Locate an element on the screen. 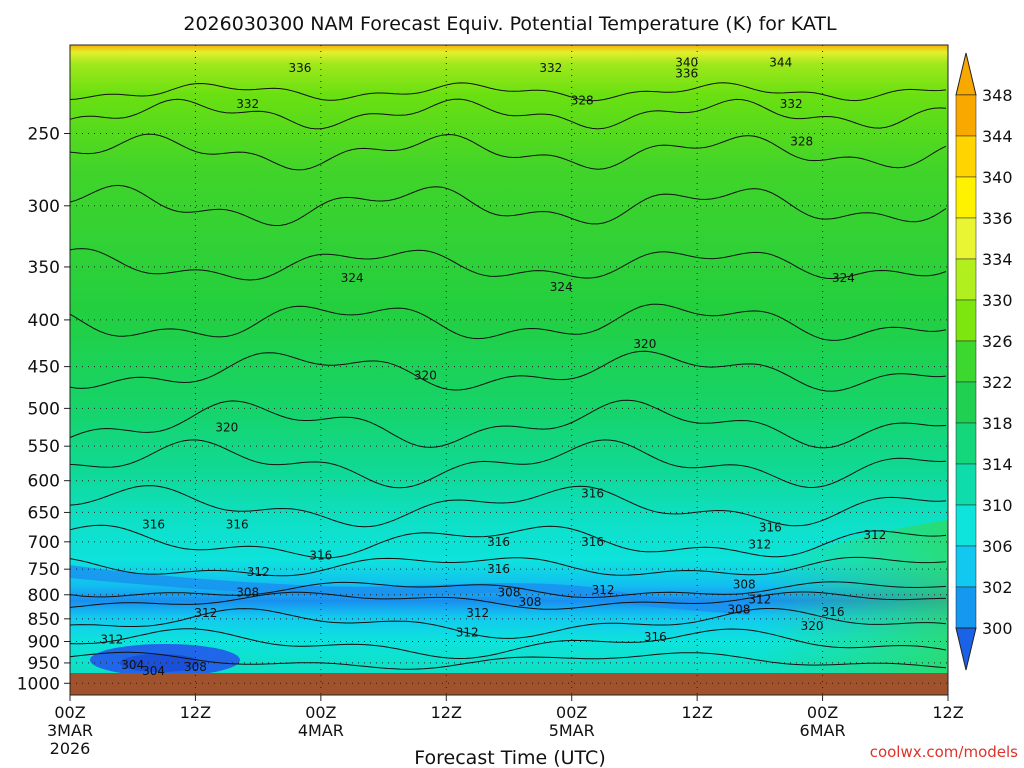 This screenshot has height=768, width=1024. contour-label-316-5: 316 is located at coordinates (592, 542).